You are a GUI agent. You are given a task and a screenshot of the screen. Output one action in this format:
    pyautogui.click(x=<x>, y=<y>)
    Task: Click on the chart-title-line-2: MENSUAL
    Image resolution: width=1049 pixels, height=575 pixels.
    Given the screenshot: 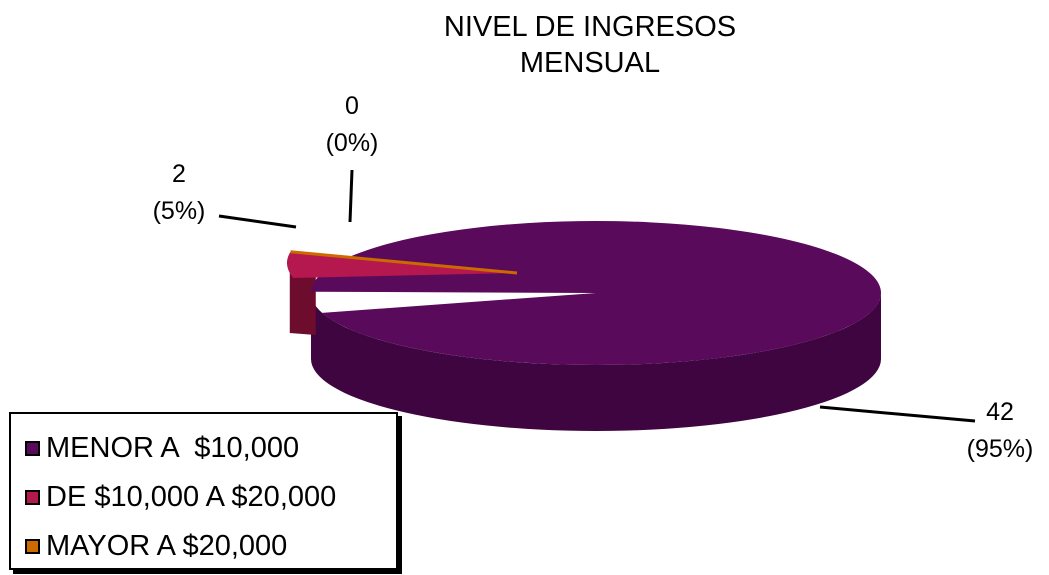 What is the action you would take?
    pyautogui.click(x=590, y=63)
    